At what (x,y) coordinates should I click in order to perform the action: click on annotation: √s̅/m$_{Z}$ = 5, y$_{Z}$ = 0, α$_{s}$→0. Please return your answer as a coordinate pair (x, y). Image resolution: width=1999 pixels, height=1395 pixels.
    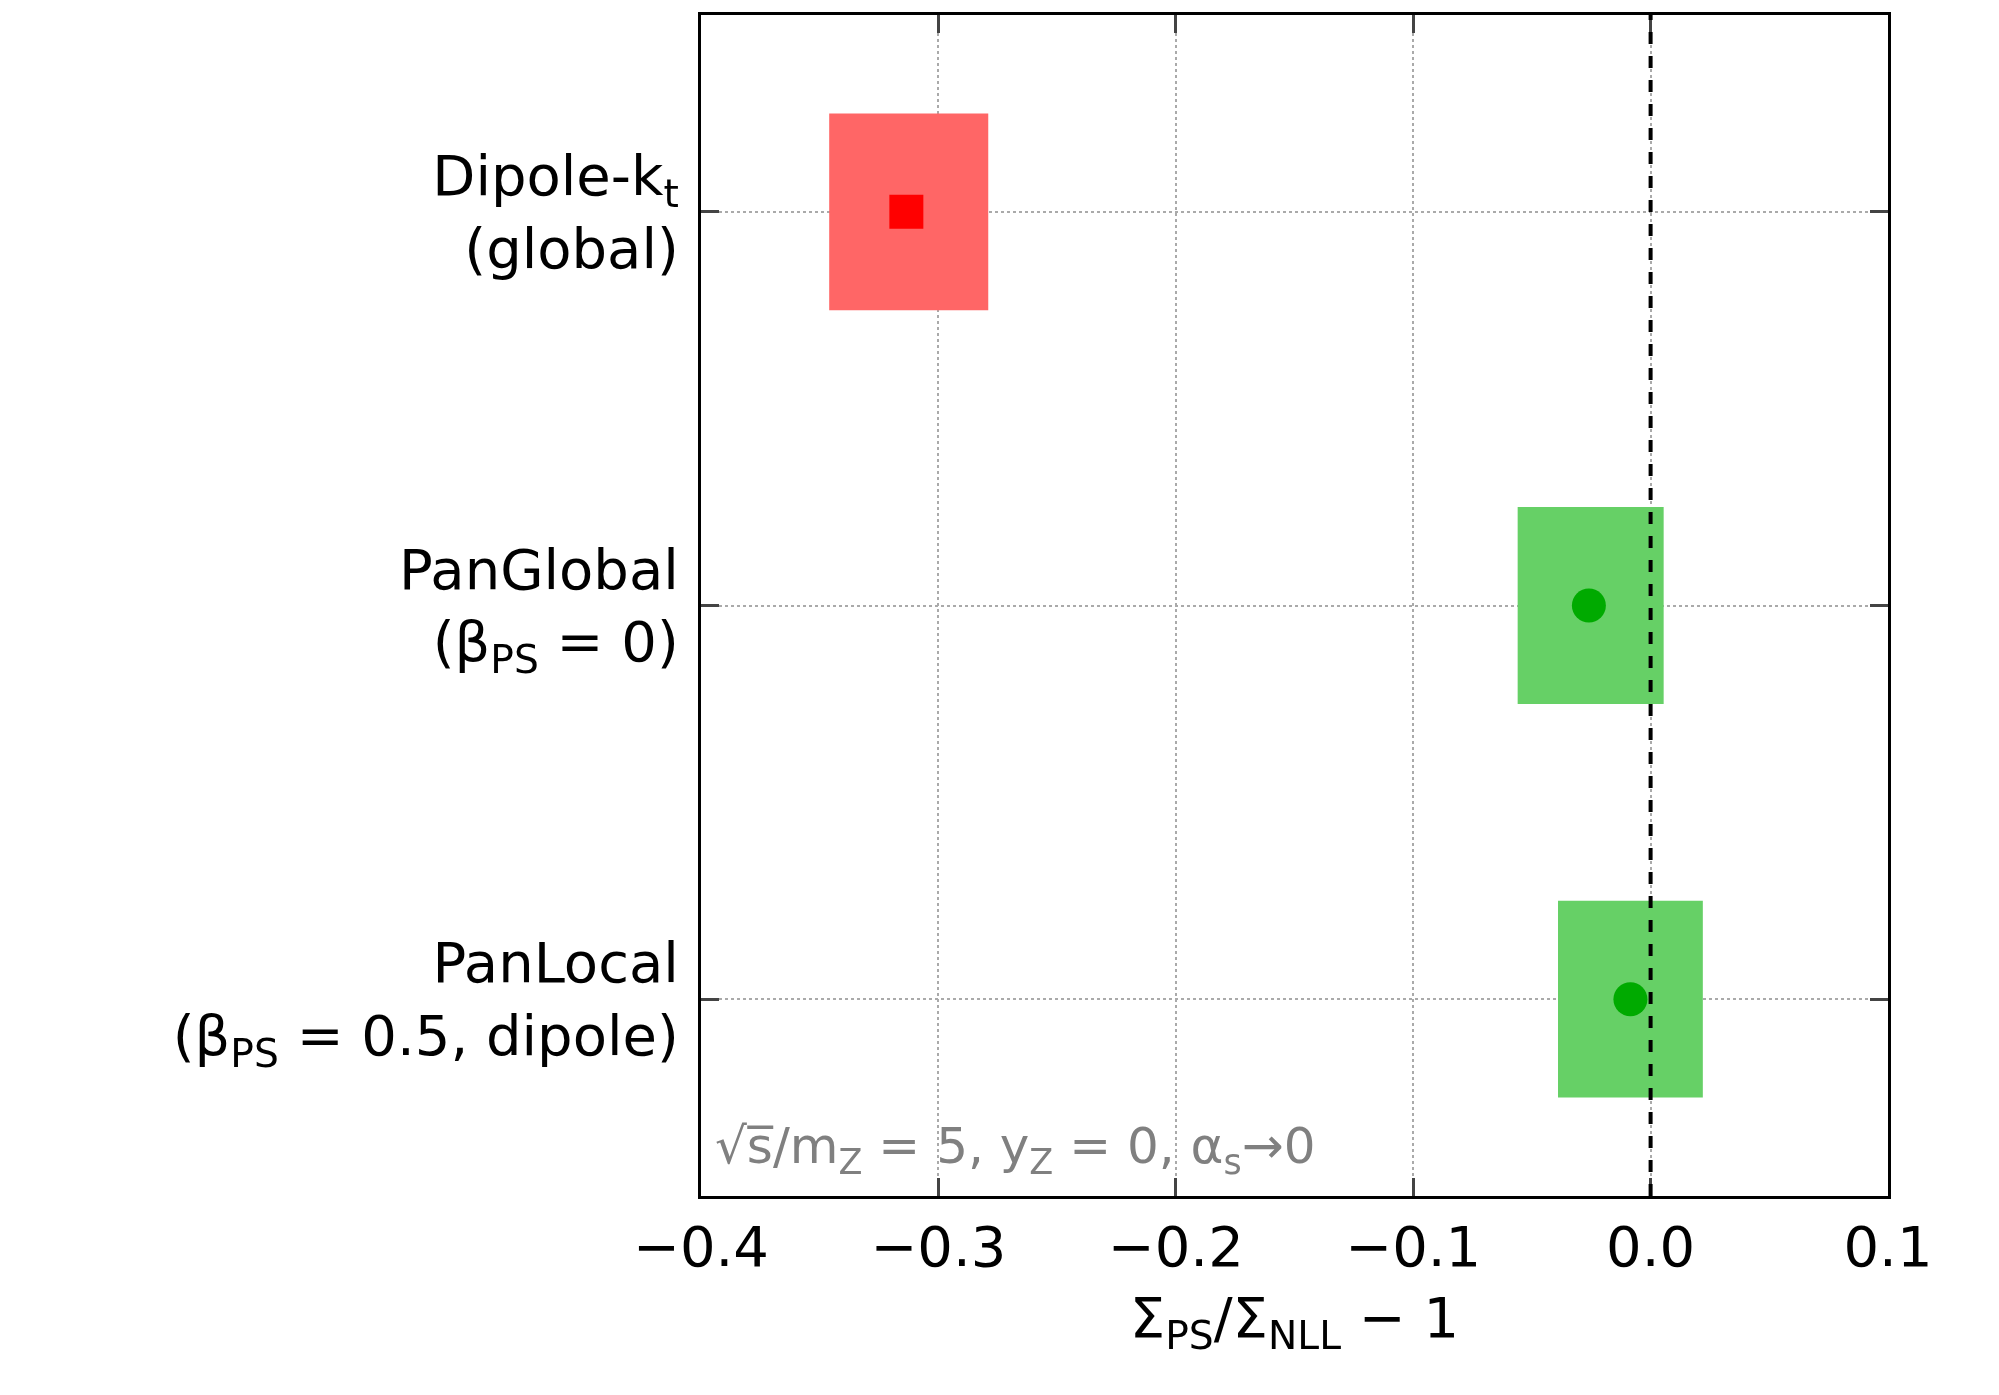
    Looking at the image, I should click on (1015, 1149).